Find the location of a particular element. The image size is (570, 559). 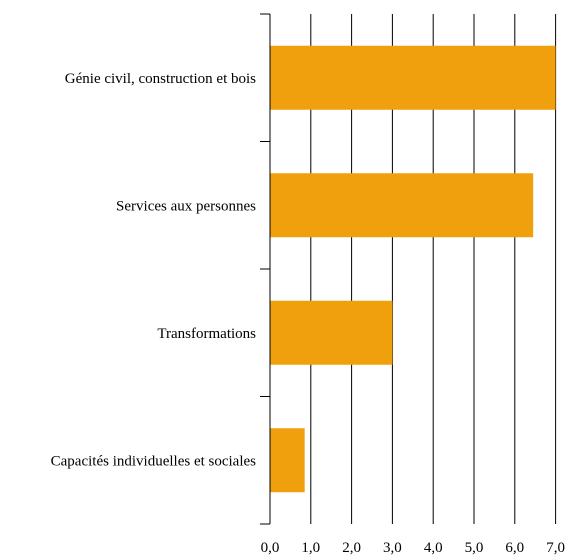

x-tick-label: 7,0 is located at coordinates (555, 548).